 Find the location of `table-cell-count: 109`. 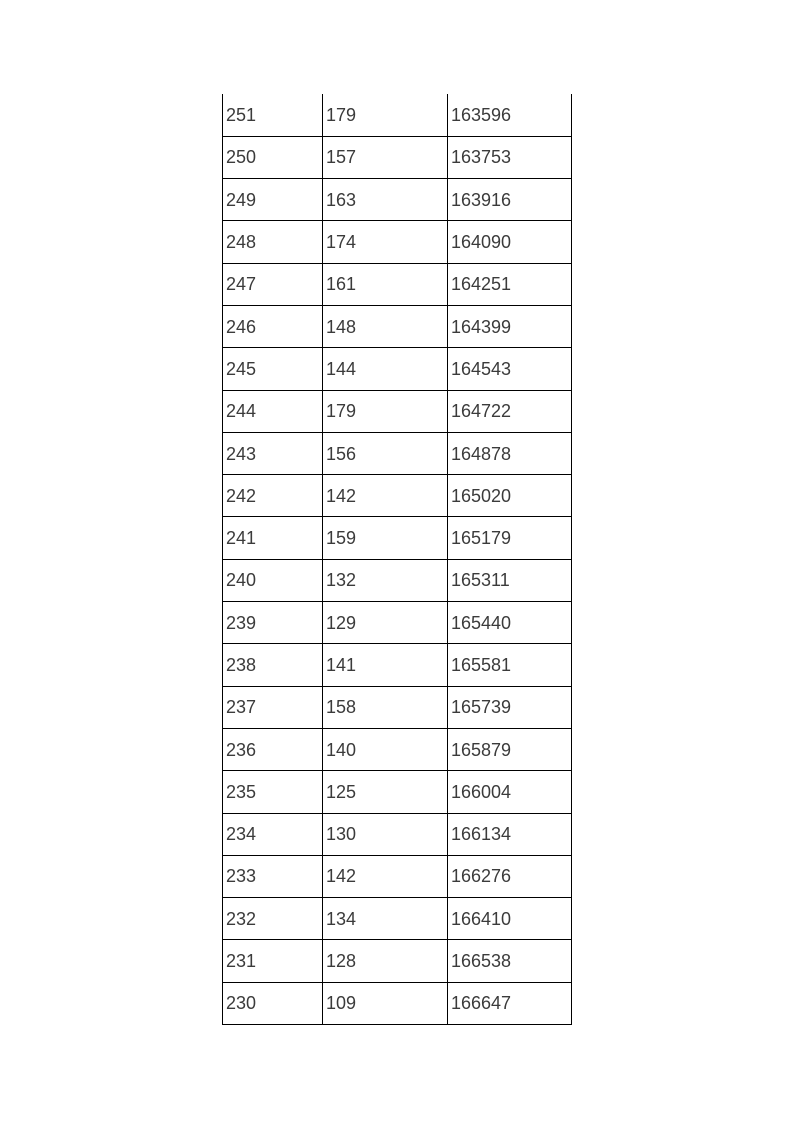

table-cell-count: 109 is located at coordinates (385, 1003).